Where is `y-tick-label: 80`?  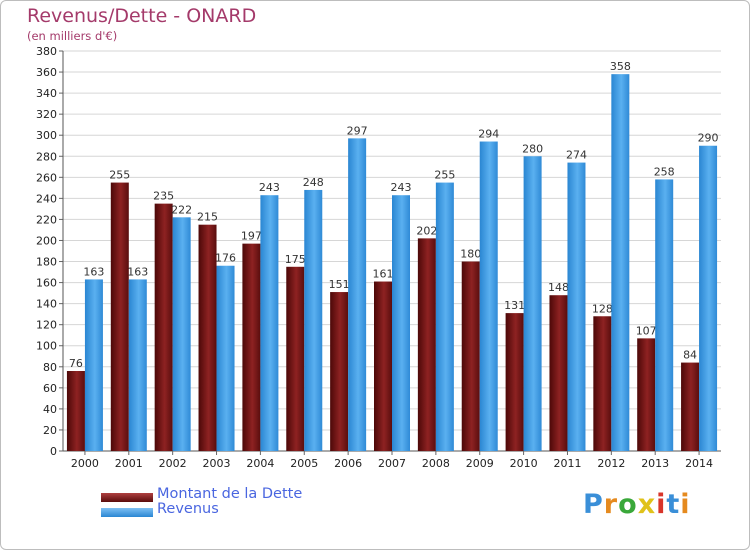
y-tick-label: 80 is located at coordinates (50, 367).